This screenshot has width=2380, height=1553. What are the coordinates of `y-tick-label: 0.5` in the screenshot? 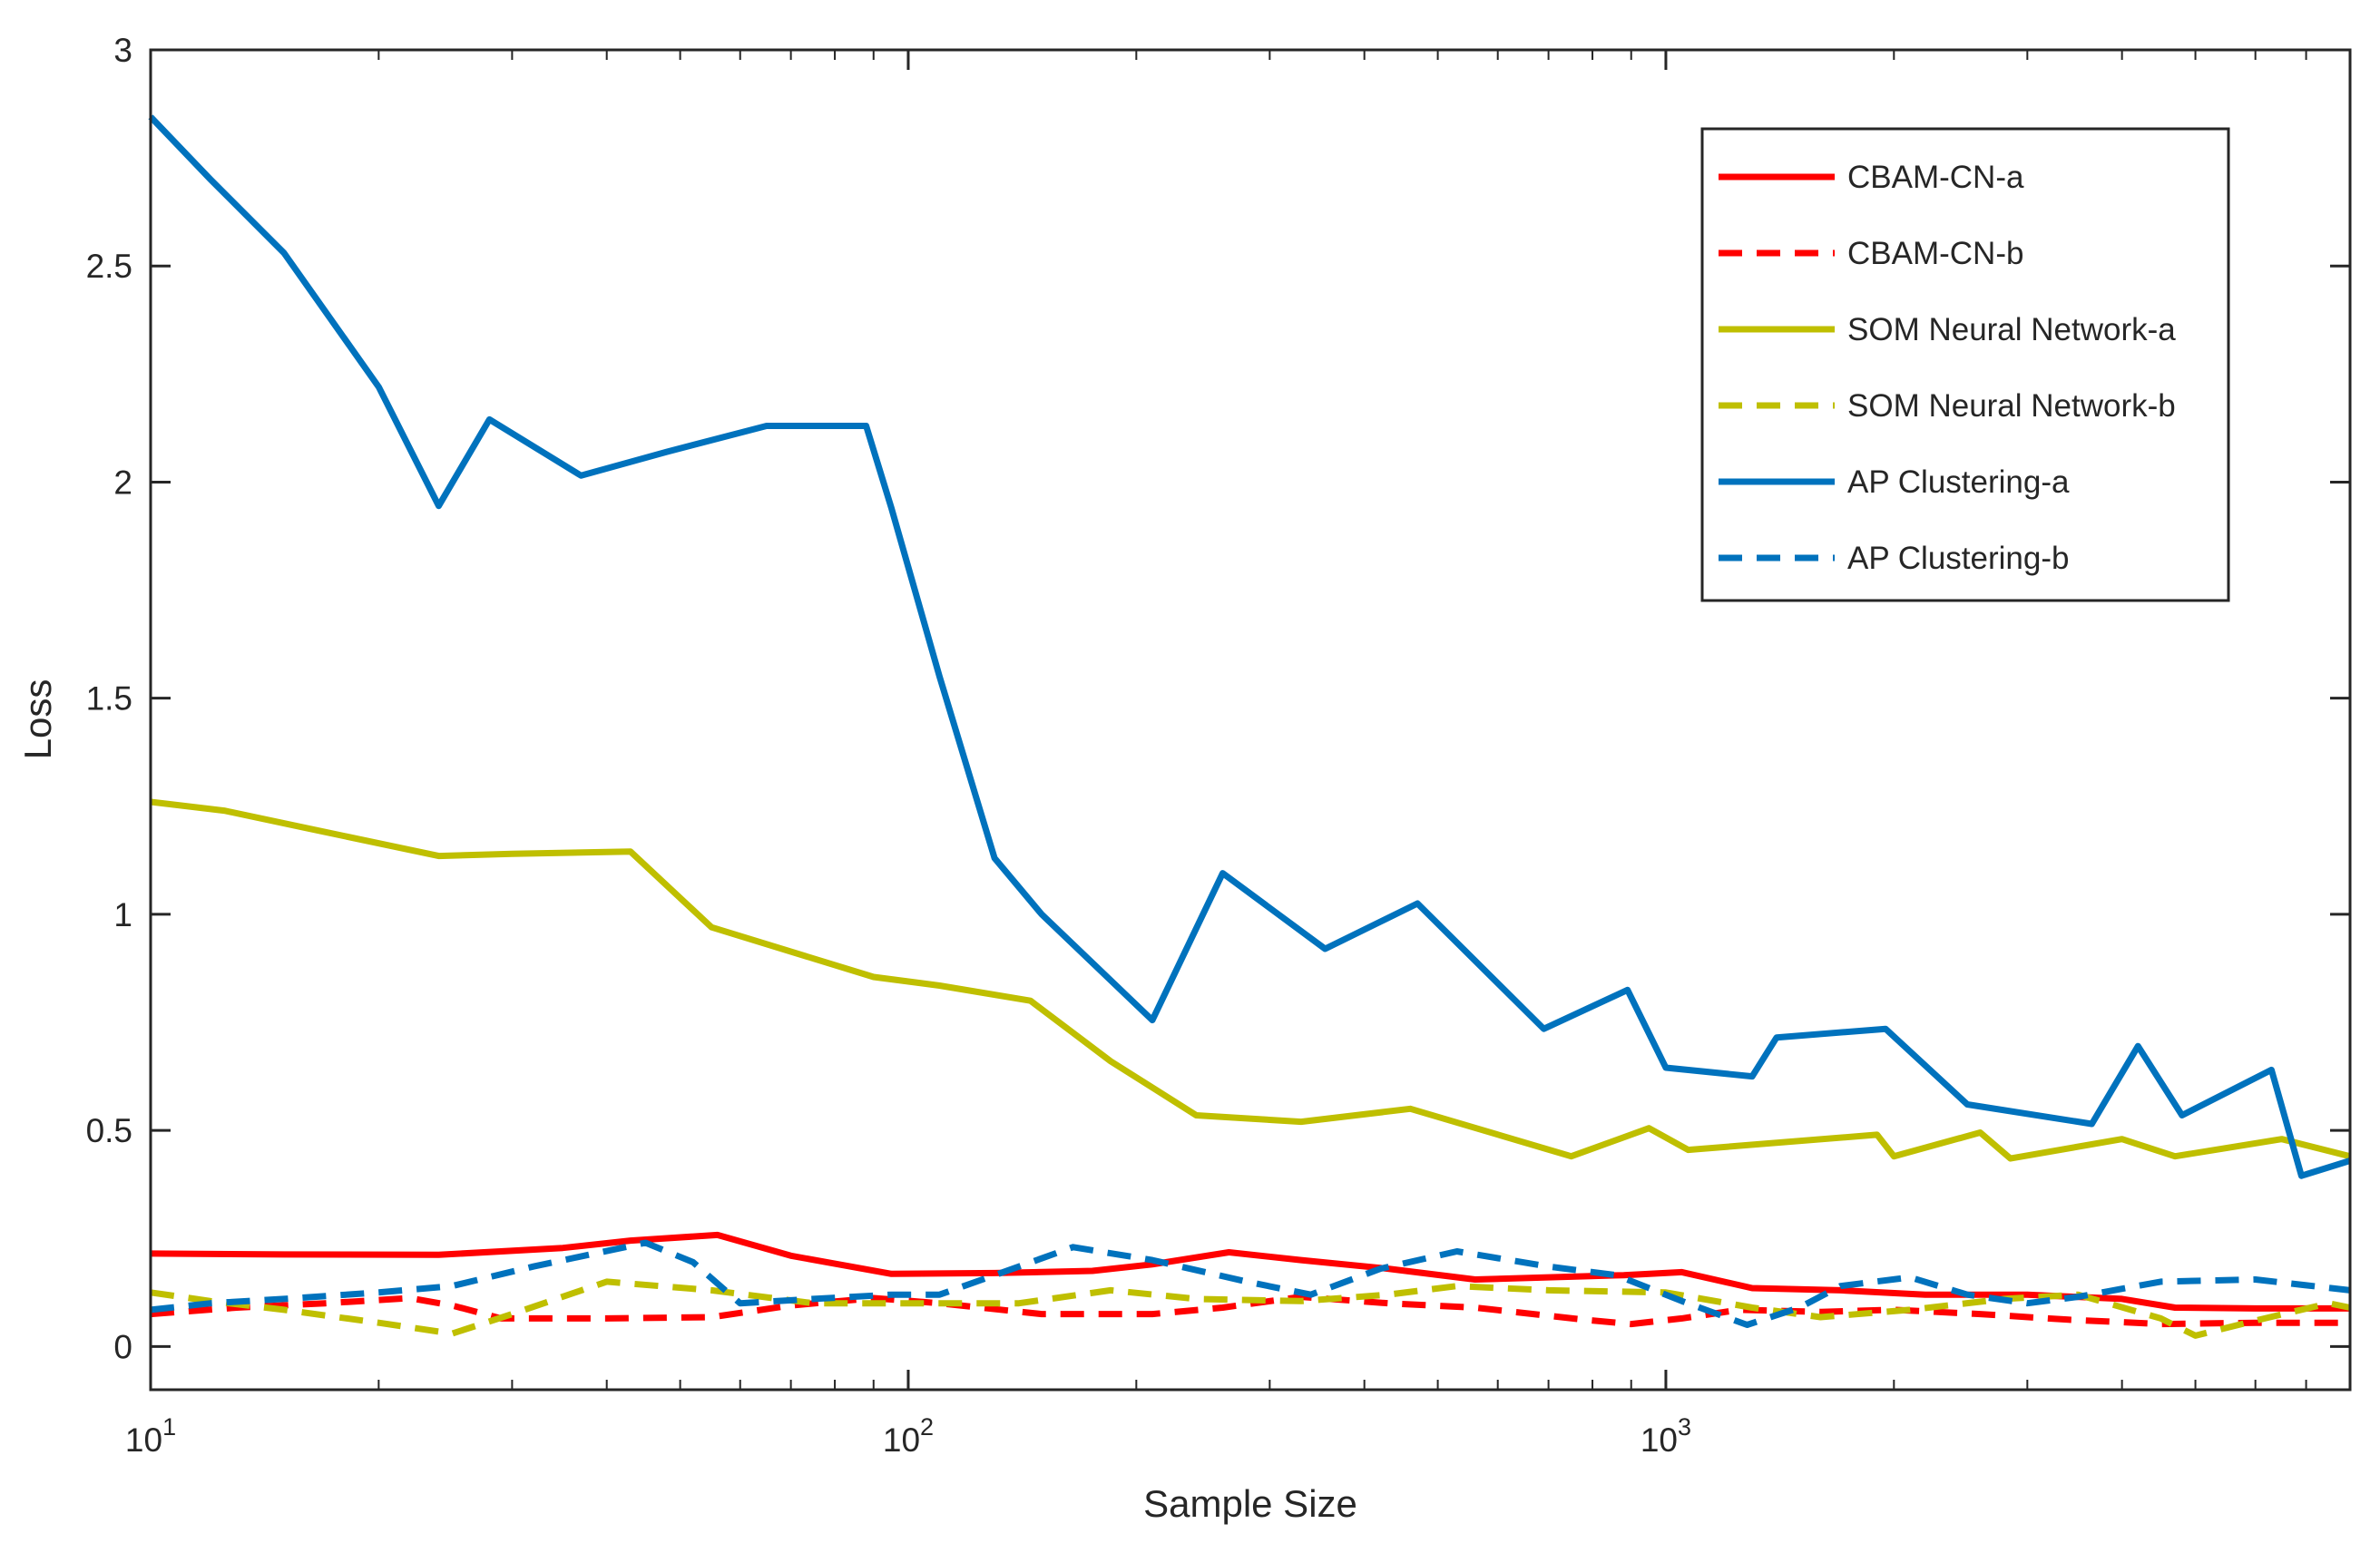 It's located at (109, 1130).